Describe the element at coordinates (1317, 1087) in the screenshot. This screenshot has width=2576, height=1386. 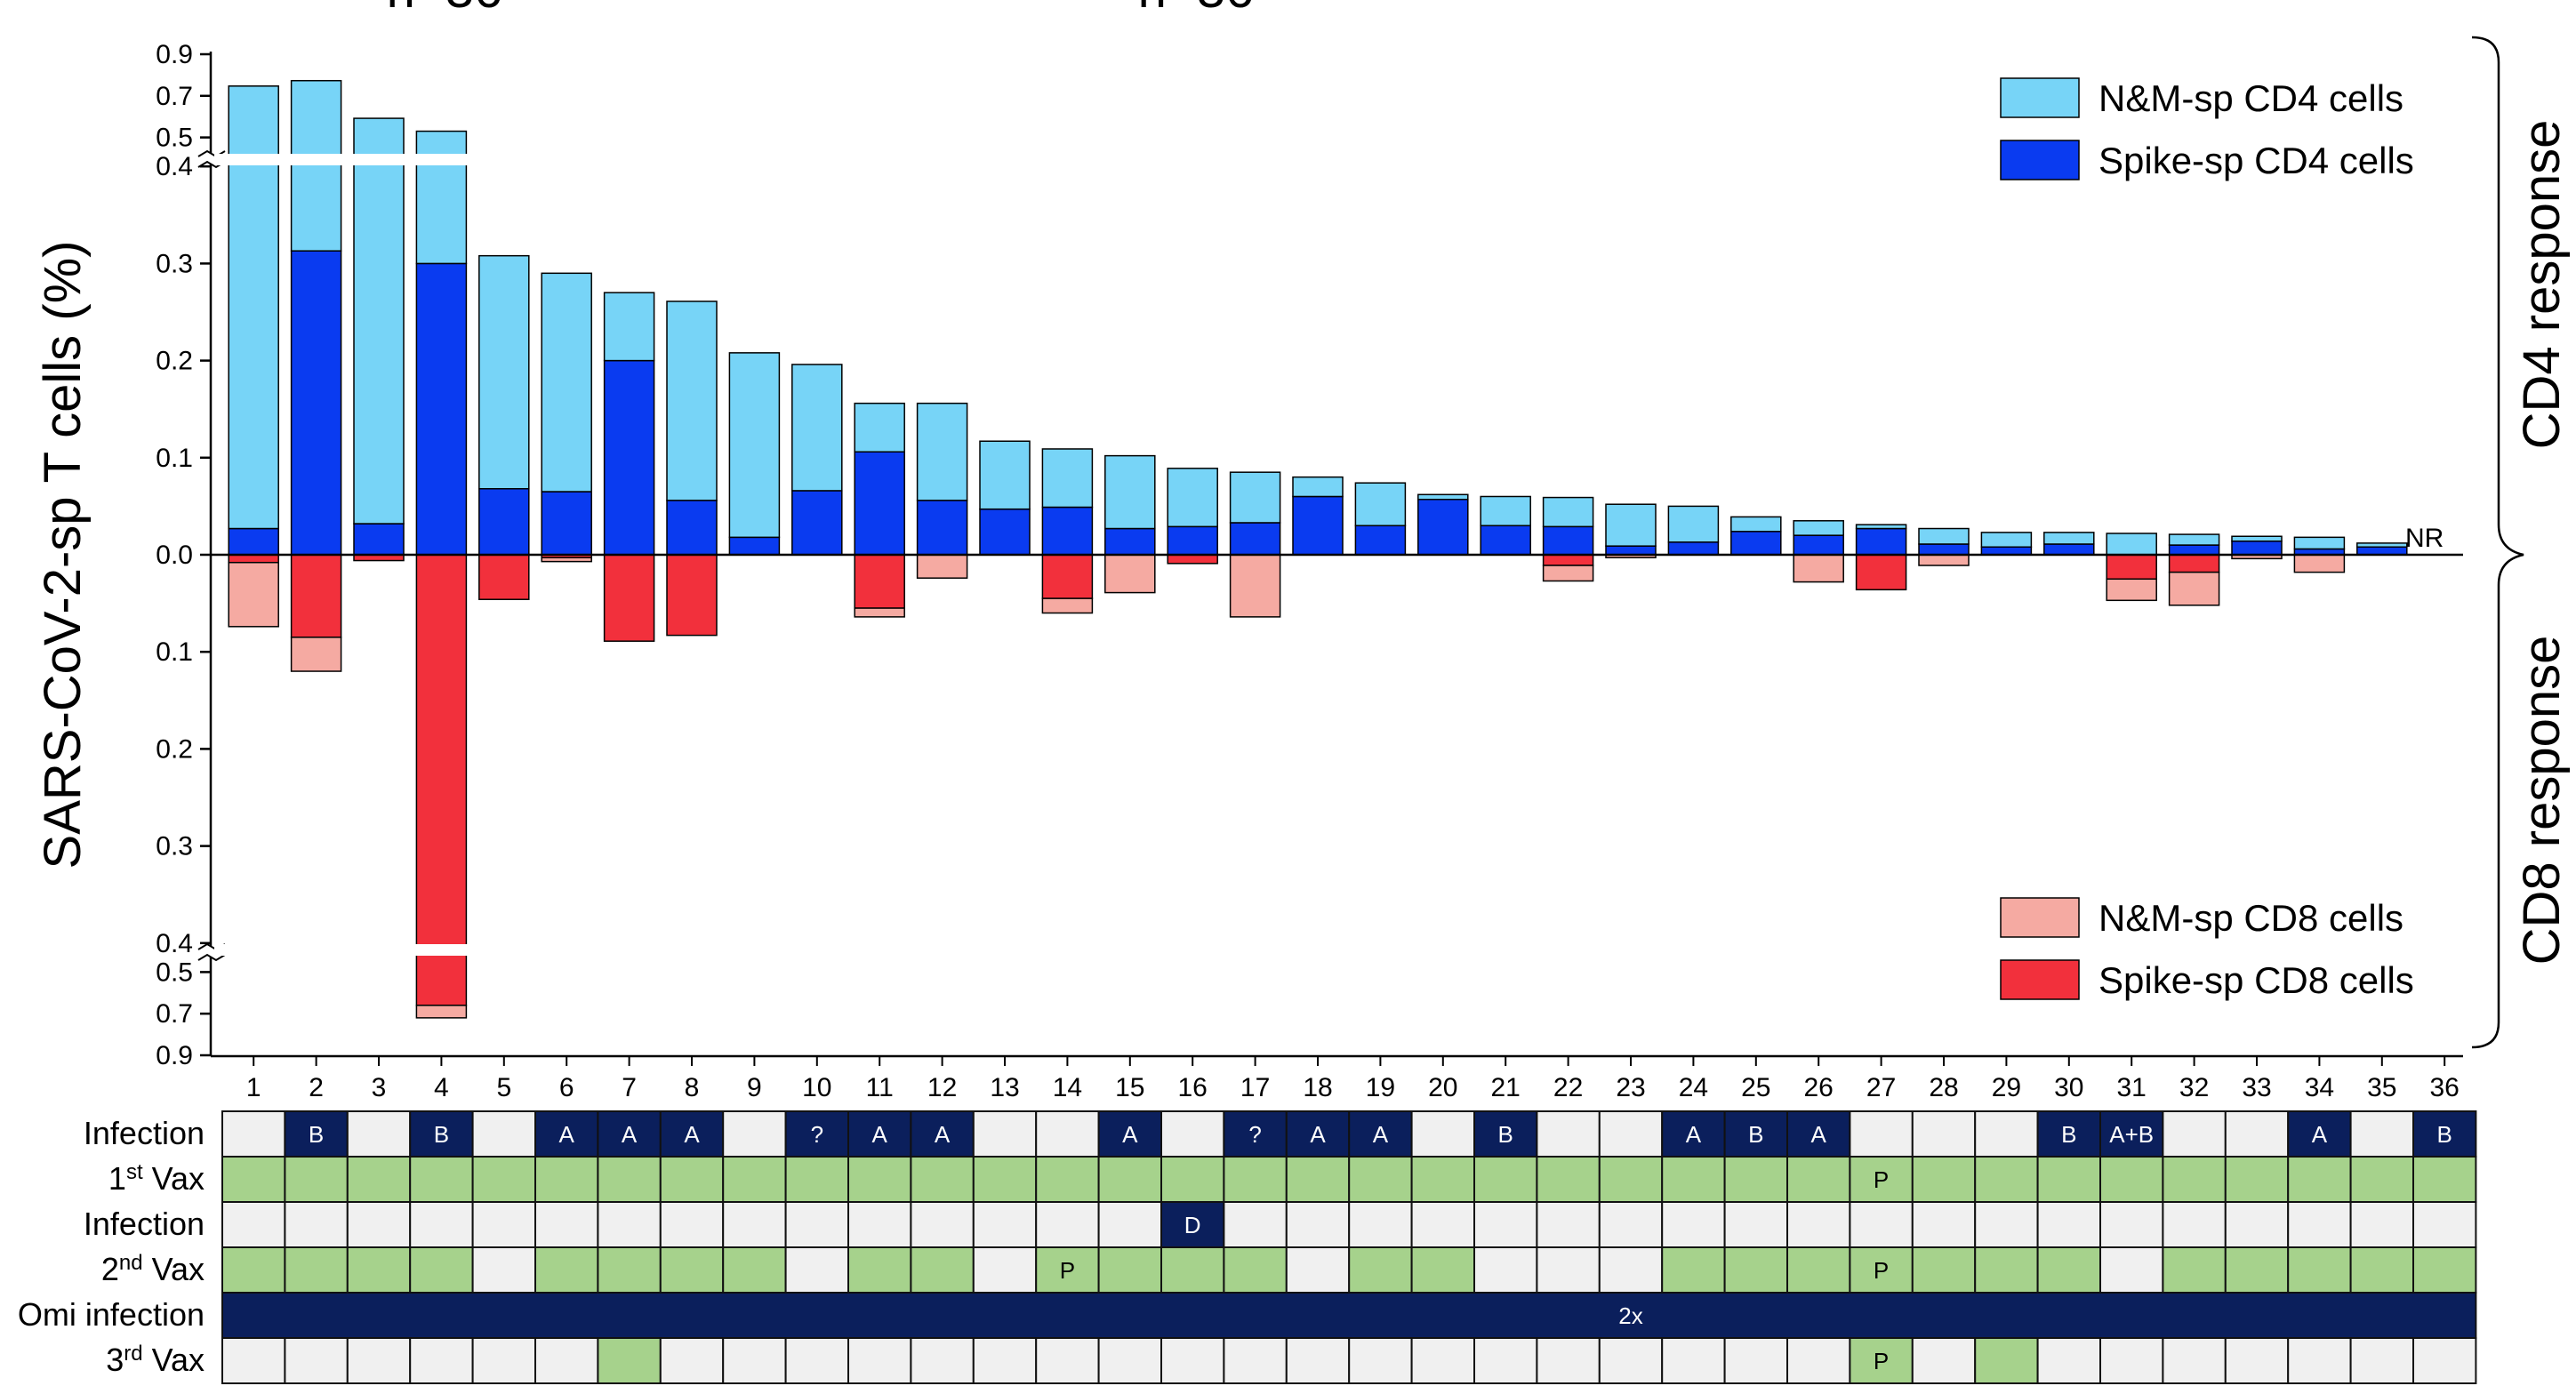
I see `x-tick-label: 18` at that location.